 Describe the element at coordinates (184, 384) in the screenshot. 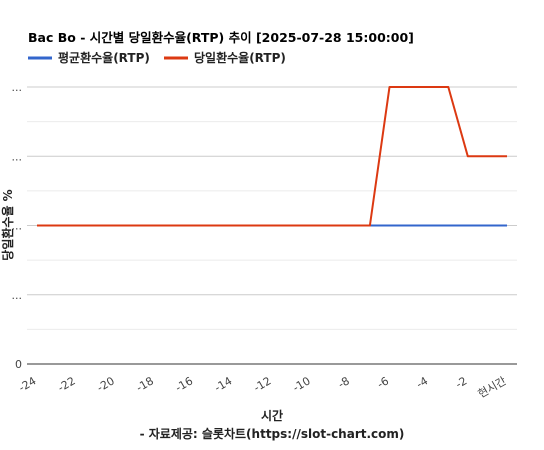

I see `x-tick-label: -16` at that location.